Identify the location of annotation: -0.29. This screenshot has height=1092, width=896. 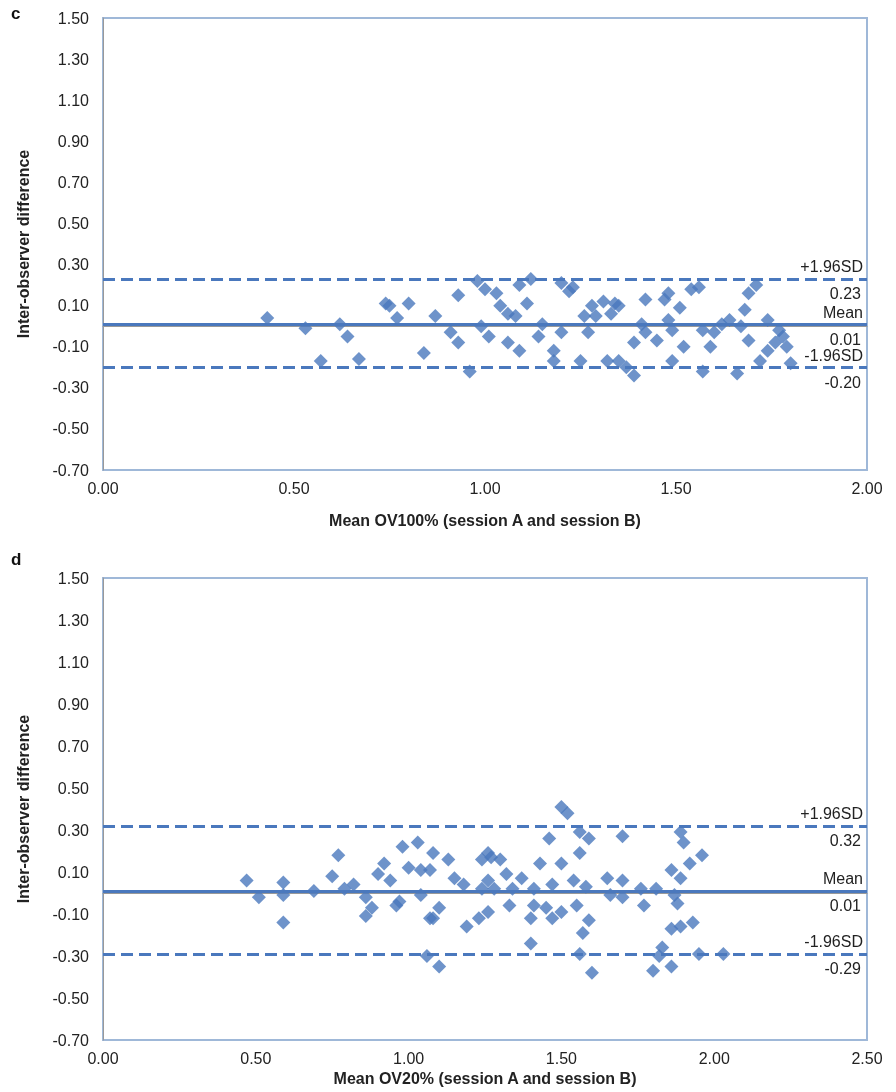
(843, 969).